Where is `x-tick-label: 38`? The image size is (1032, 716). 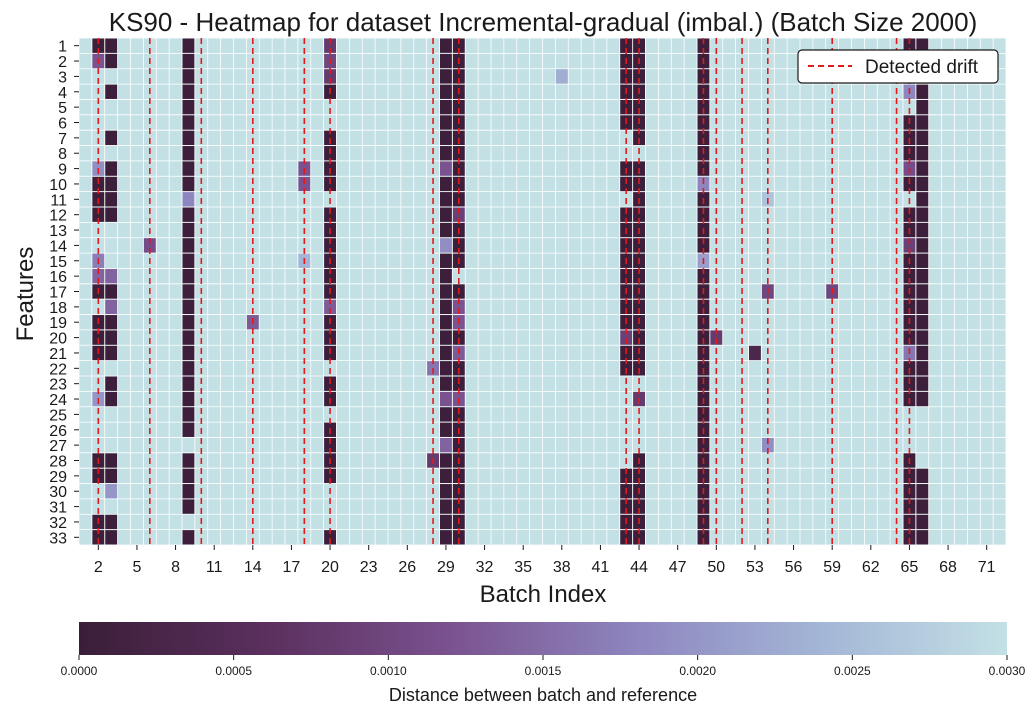
x-tick-label: 38 is located at coordinates (562, 567).